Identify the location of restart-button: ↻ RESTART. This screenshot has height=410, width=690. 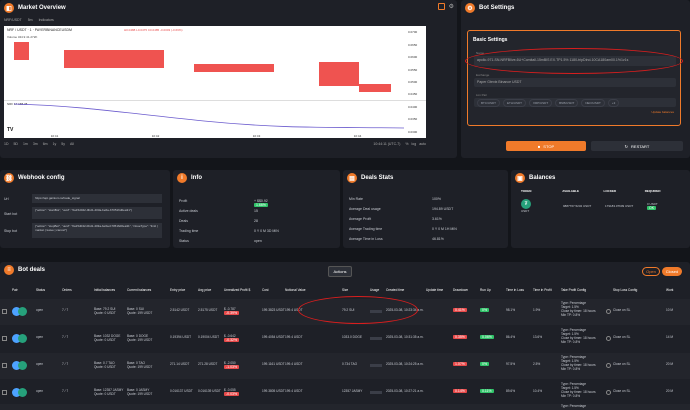
(637, 146).